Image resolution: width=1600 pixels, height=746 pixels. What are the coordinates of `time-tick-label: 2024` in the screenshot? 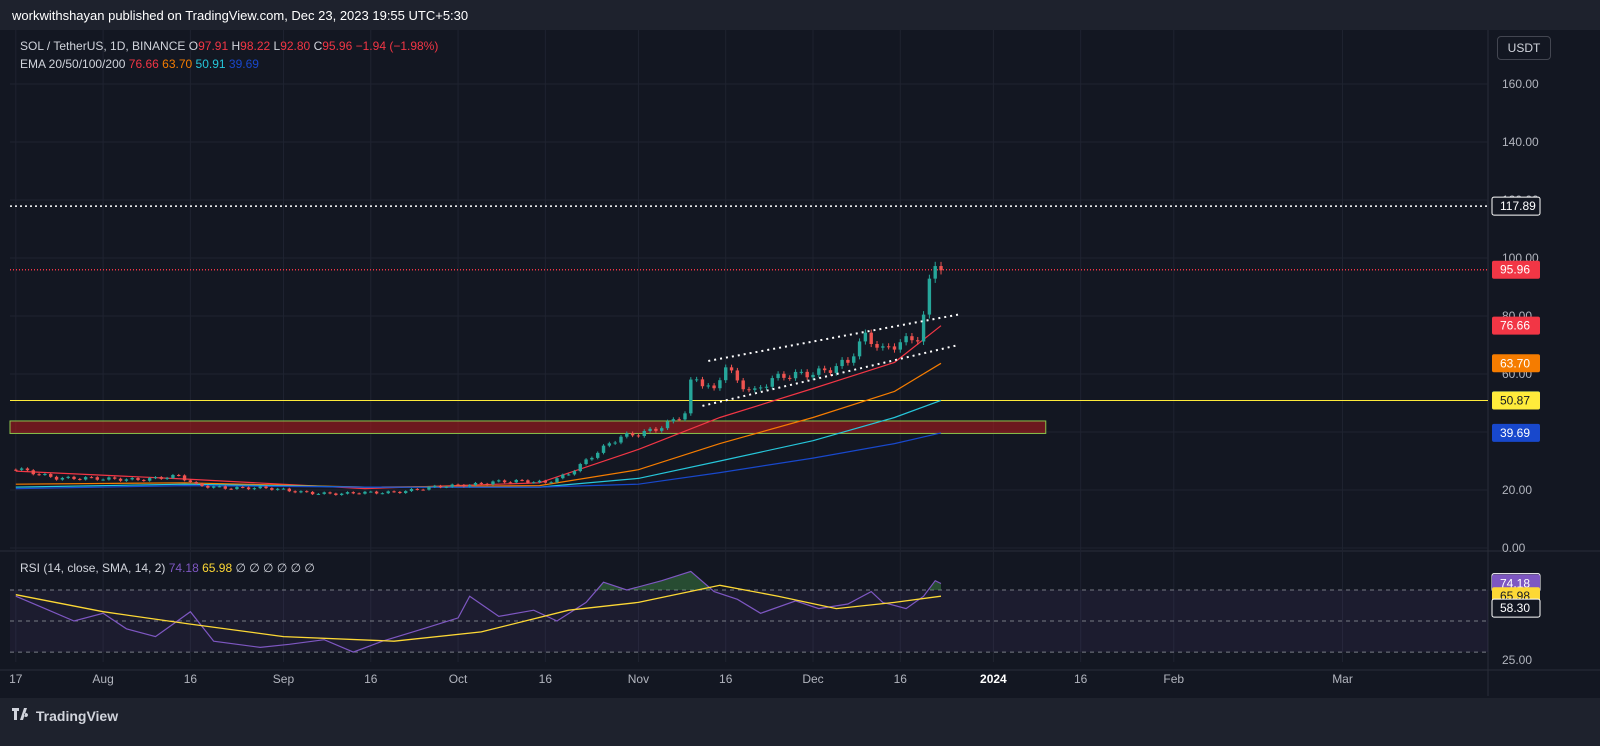 It's located at (993, 679).